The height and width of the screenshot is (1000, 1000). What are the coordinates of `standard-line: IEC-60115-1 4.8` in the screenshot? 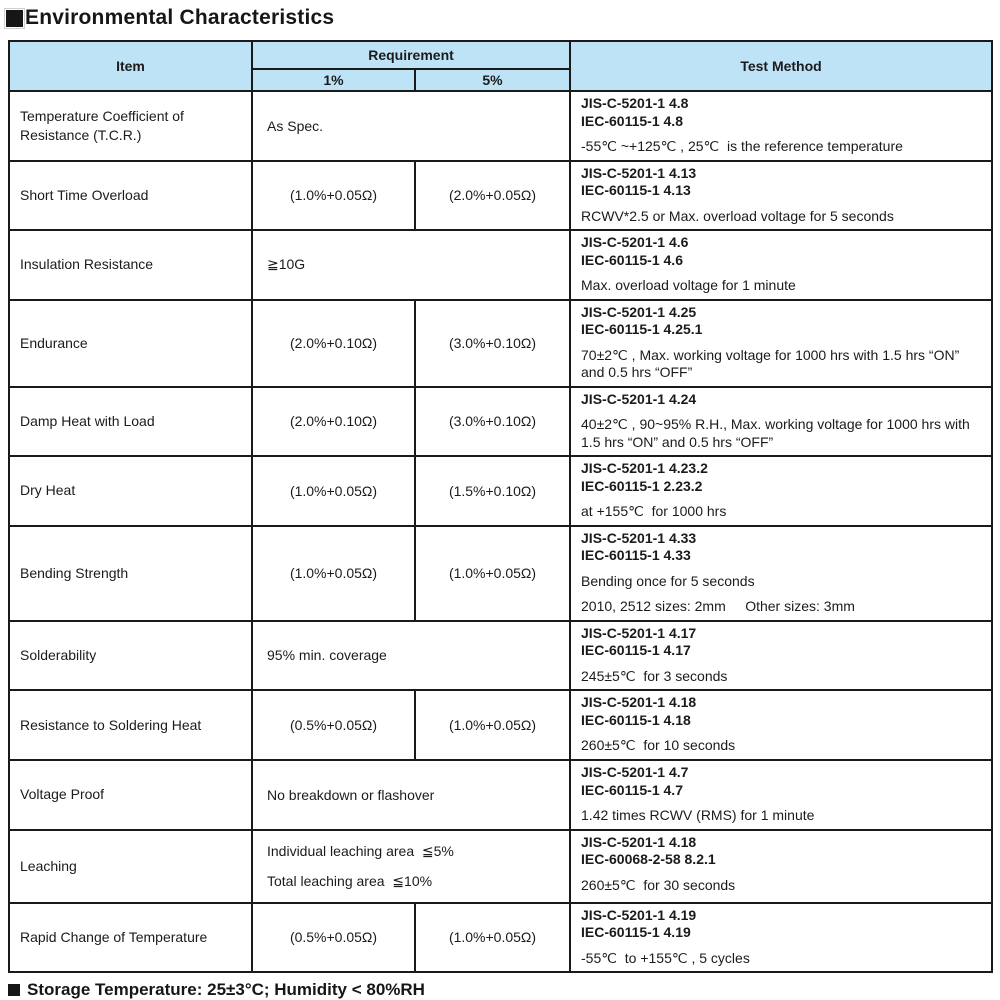 It's located at (632, 120).